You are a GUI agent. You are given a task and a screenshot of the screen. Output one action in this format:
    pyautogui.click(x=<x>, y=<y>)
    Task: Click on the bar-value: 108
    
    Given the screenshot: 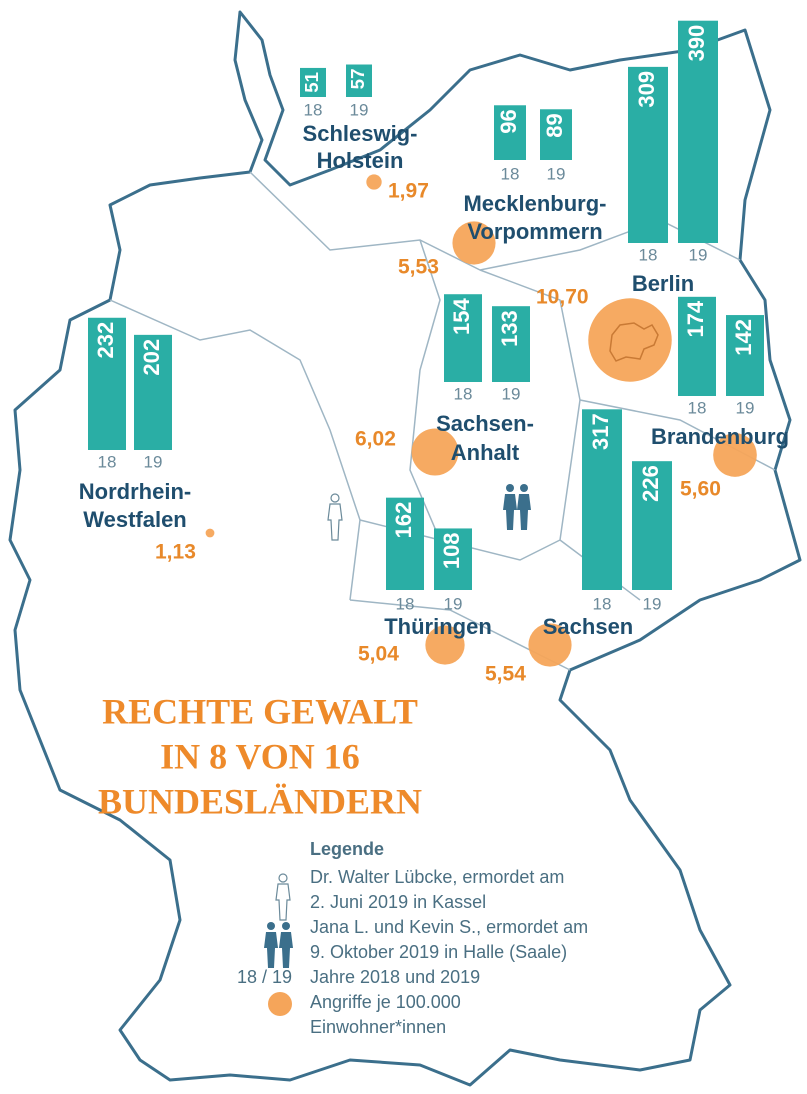 What is the action you would take?
    pyautogui.click(x=451, y=550)
    